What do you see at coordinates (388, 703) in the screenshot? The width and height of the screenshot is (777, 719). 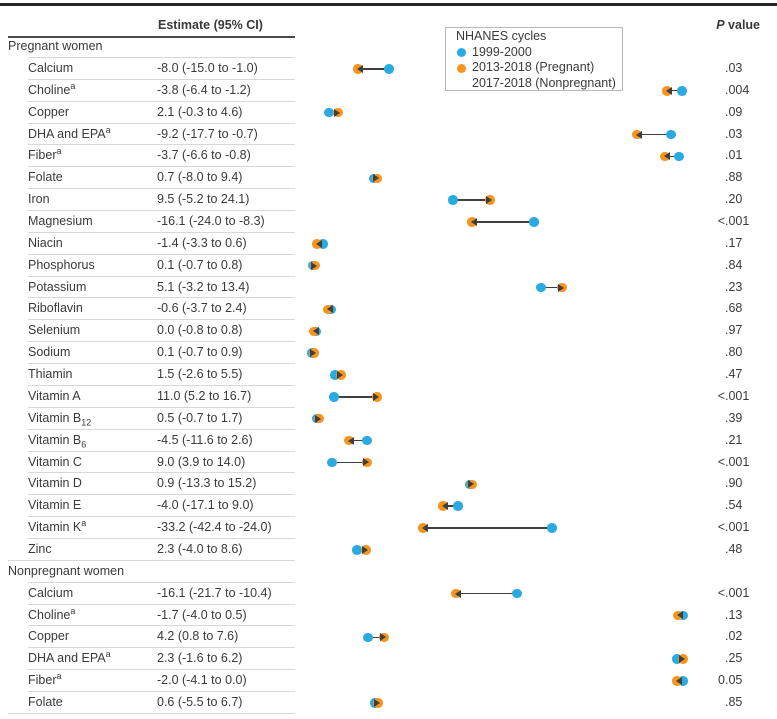 I see `nutrient-row: Folate 0.6 (-5.5 to 6.7) .85` at bounding box center [388, 703].